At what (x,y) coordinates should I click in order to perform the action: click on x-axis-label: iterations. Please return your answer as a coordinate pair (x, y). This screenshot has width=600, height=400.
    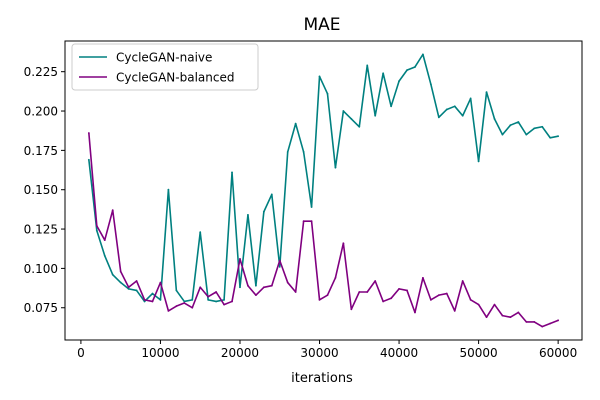
    Looking at the image, I should click on (322, 378).